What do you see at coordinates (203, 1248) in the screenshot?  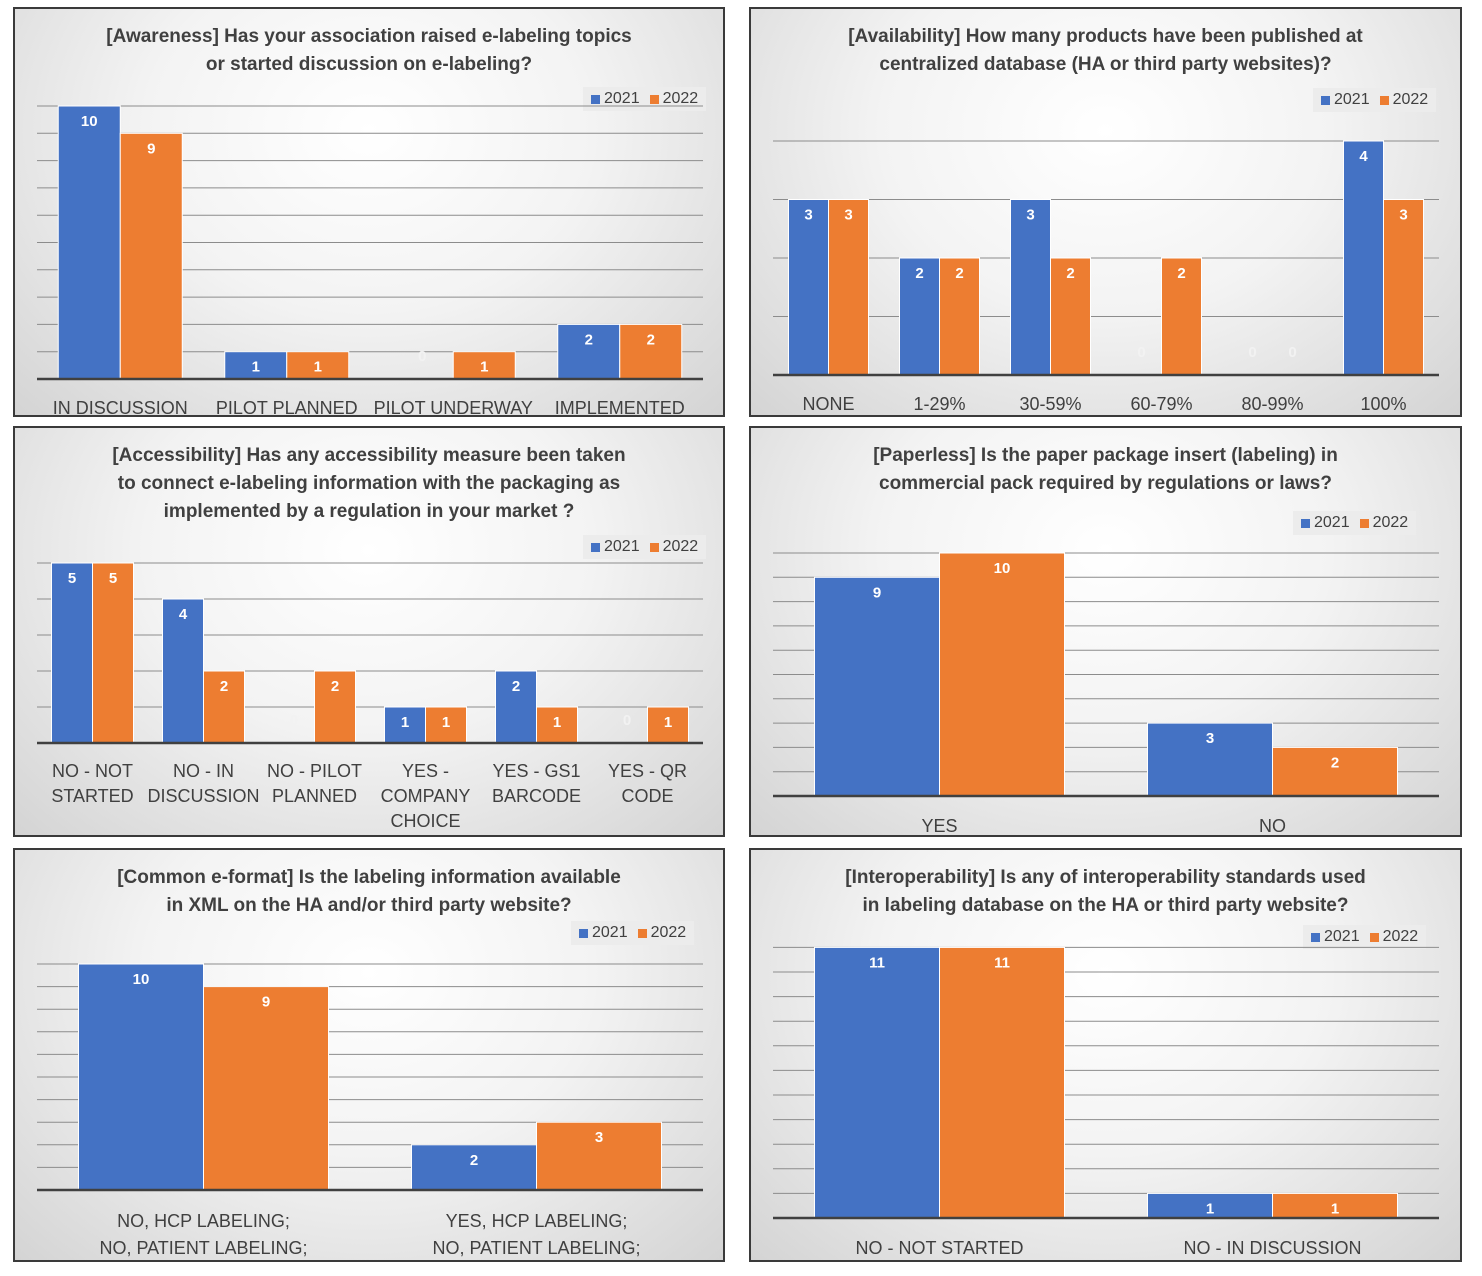 I see `category-label: NO, PATIENT LABELING;` at bounding box center [203, 1248].